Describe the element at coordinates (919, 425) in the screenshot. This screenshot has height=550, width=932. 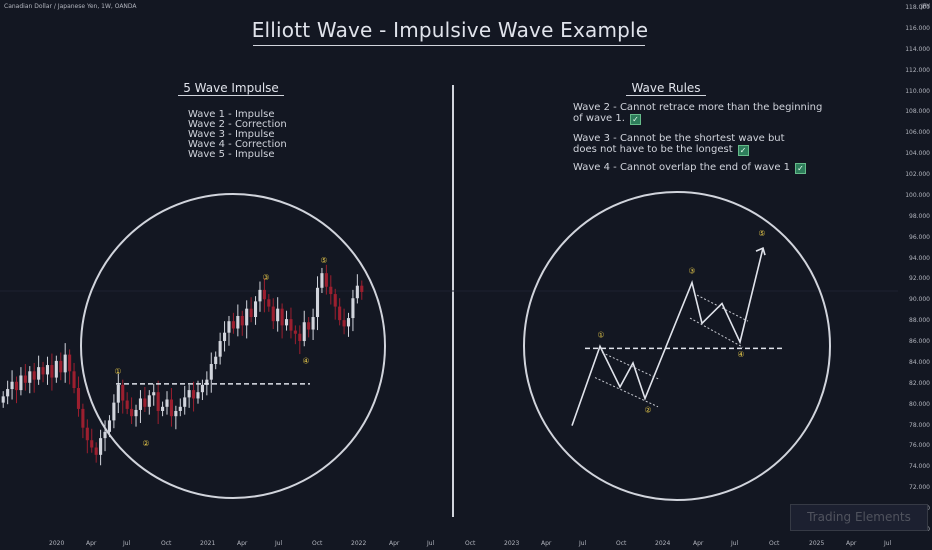
I see `y-tick-label: 78.000` at that location.